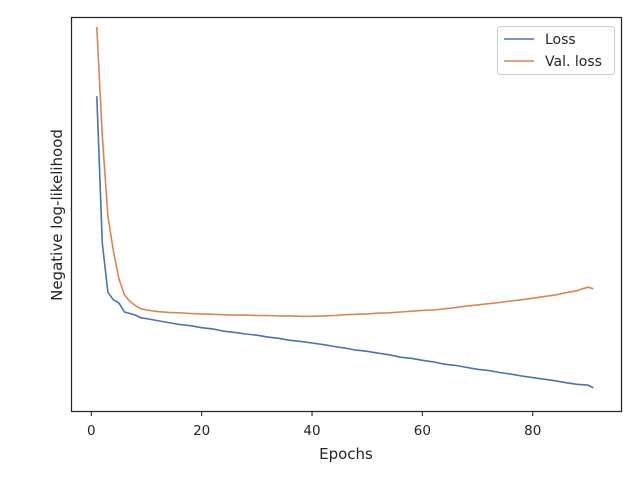  I want to click on x-tick-label: 40, so click(311, 431).